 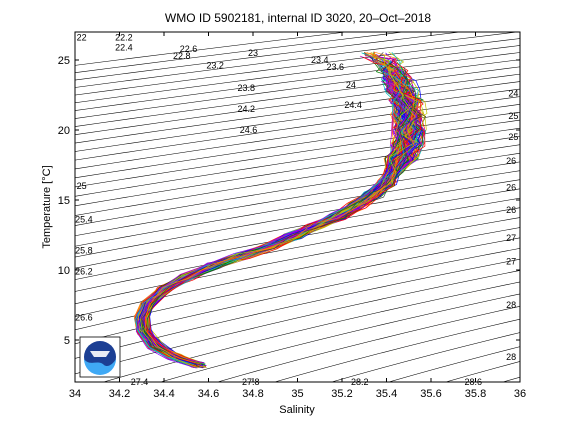 What do you see at coordinates (124, 47) in the screenshot?
I see `isopycnal-label: 22.4` at bounding box center [124, 47].